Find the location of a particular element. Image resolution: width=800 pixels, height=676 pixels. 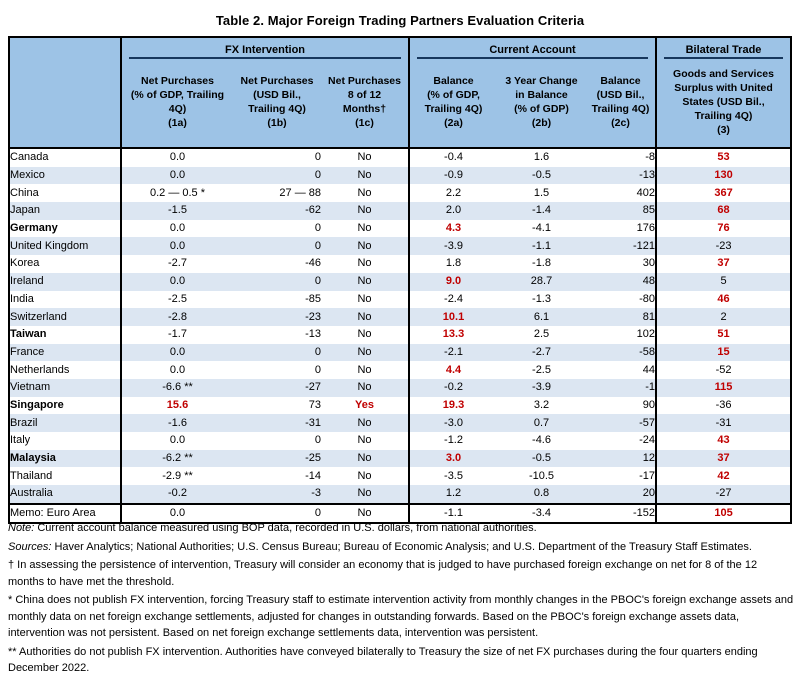

cell-net-purchases-gdp: -6.2 ** is located at coordinates (176, 458).